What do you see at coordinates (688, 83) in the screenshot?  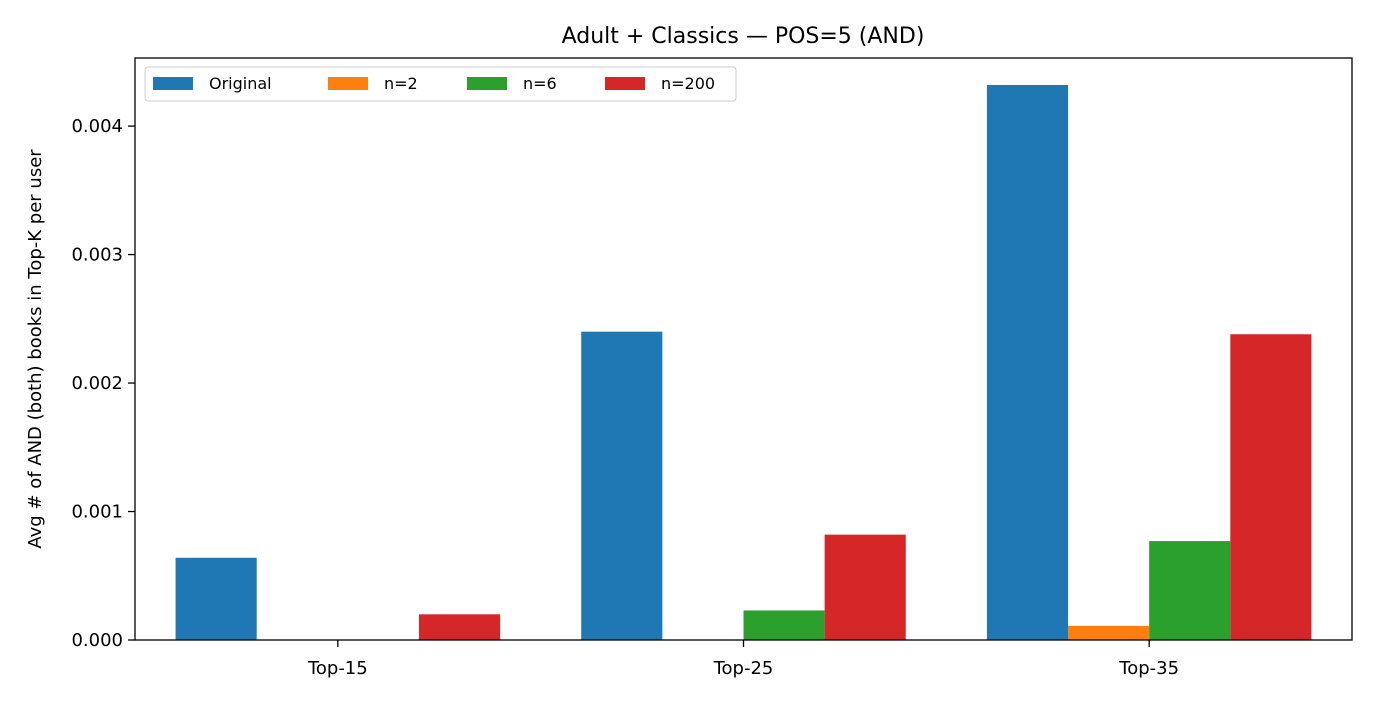 I see `legend-label: n=200` at bounding box center [688, 83].